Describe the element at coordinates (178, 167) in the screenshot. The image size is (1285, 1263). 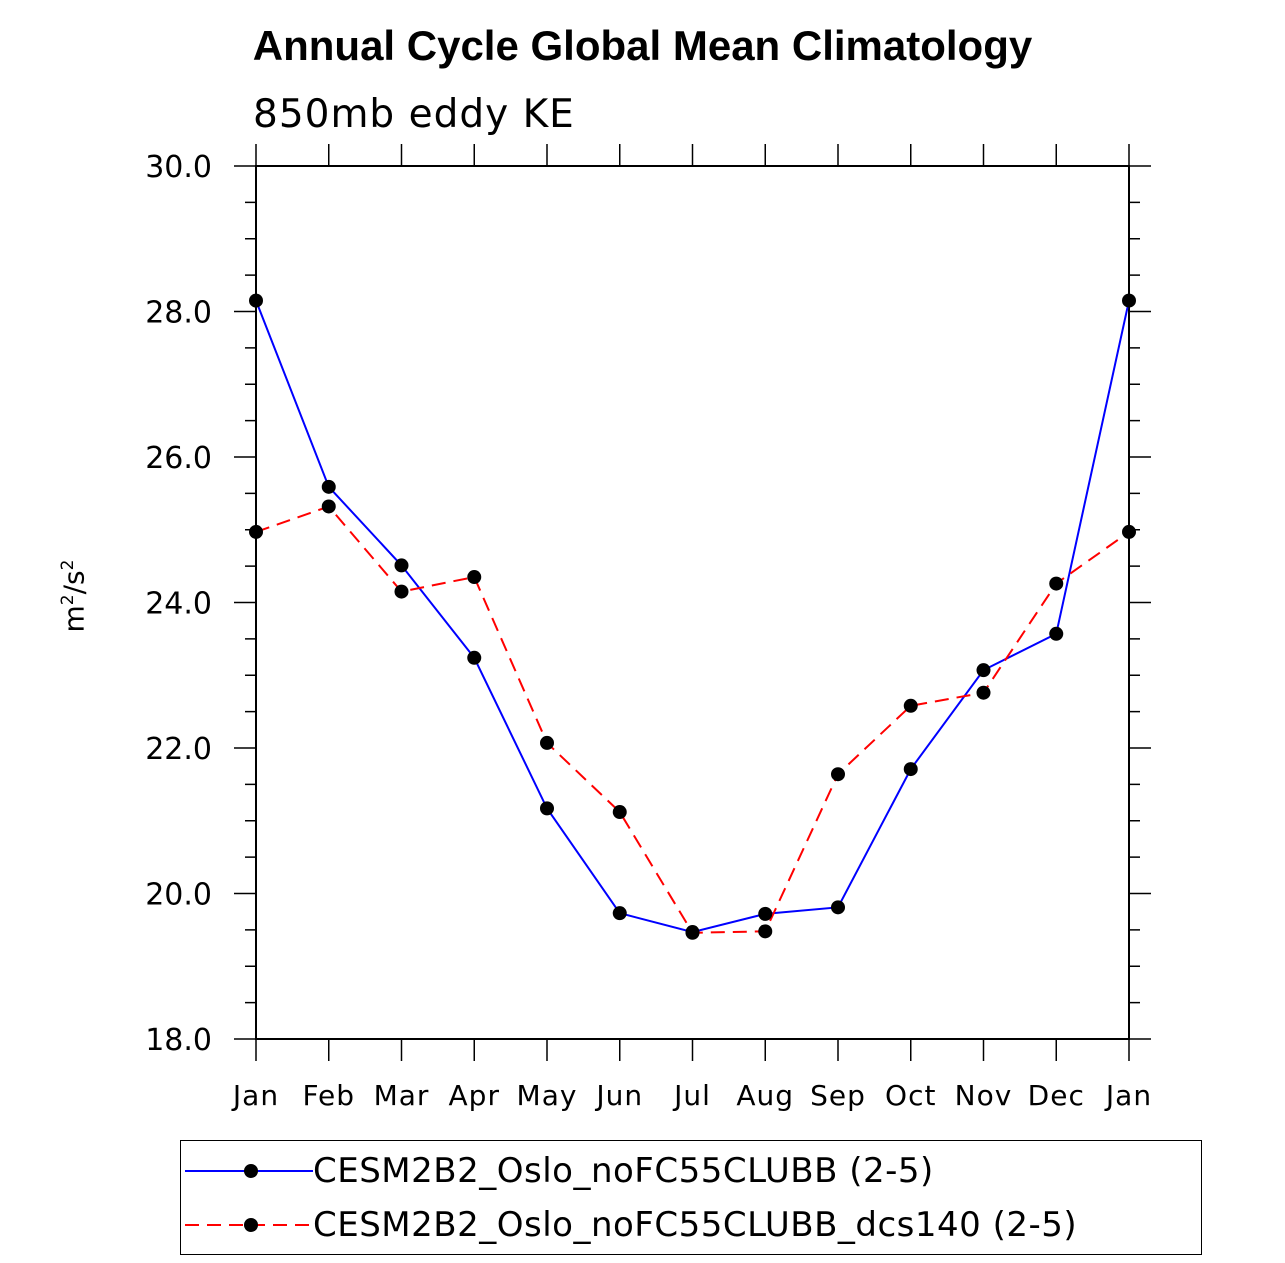
I see `y-tick-label: 30.0` at that location.